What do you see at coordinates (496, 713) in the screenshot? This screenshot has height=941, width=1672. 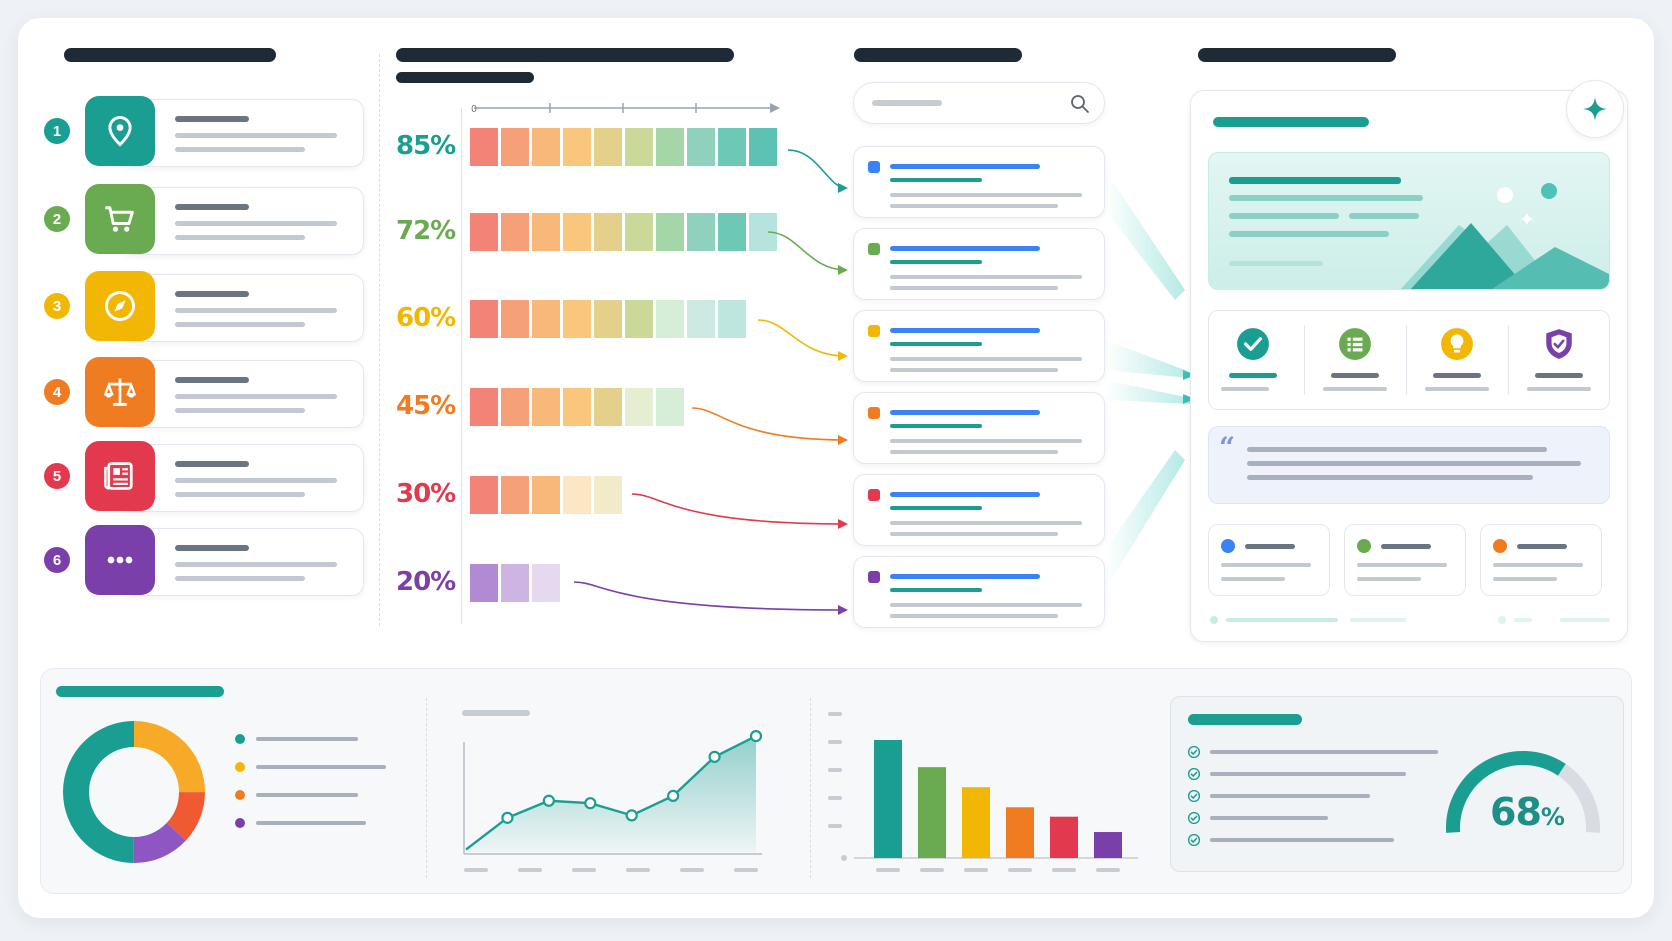 I see `line-chart-title` at bounding box center [496, 713].